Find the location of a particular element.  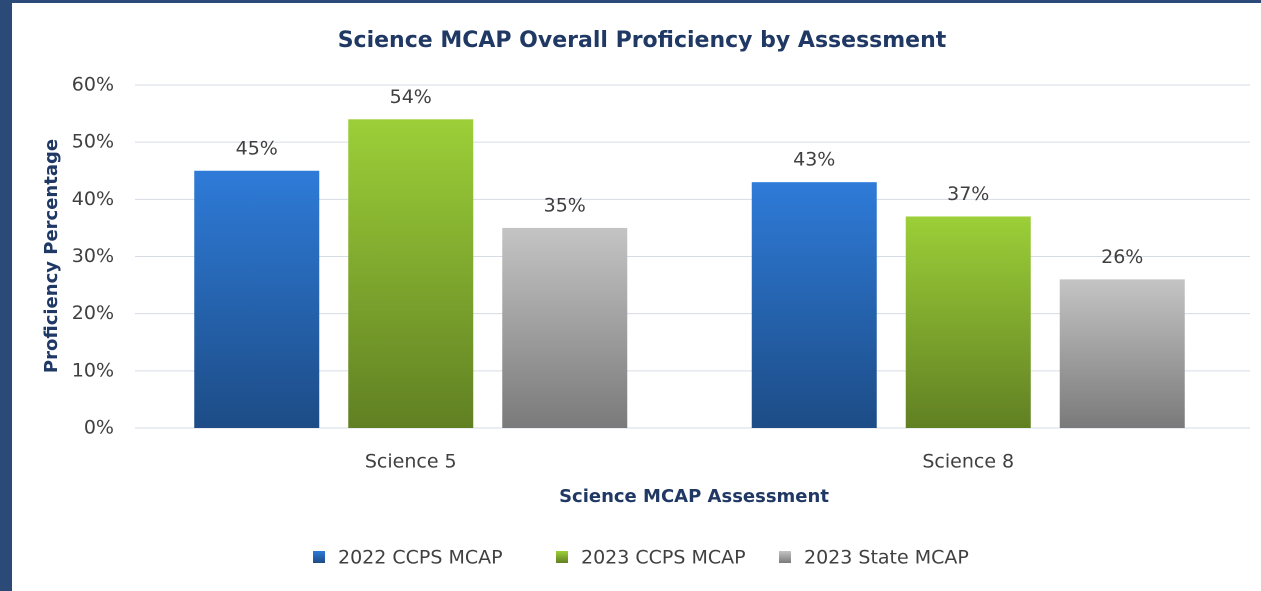

frame-top is located at coordinates (630, 1).